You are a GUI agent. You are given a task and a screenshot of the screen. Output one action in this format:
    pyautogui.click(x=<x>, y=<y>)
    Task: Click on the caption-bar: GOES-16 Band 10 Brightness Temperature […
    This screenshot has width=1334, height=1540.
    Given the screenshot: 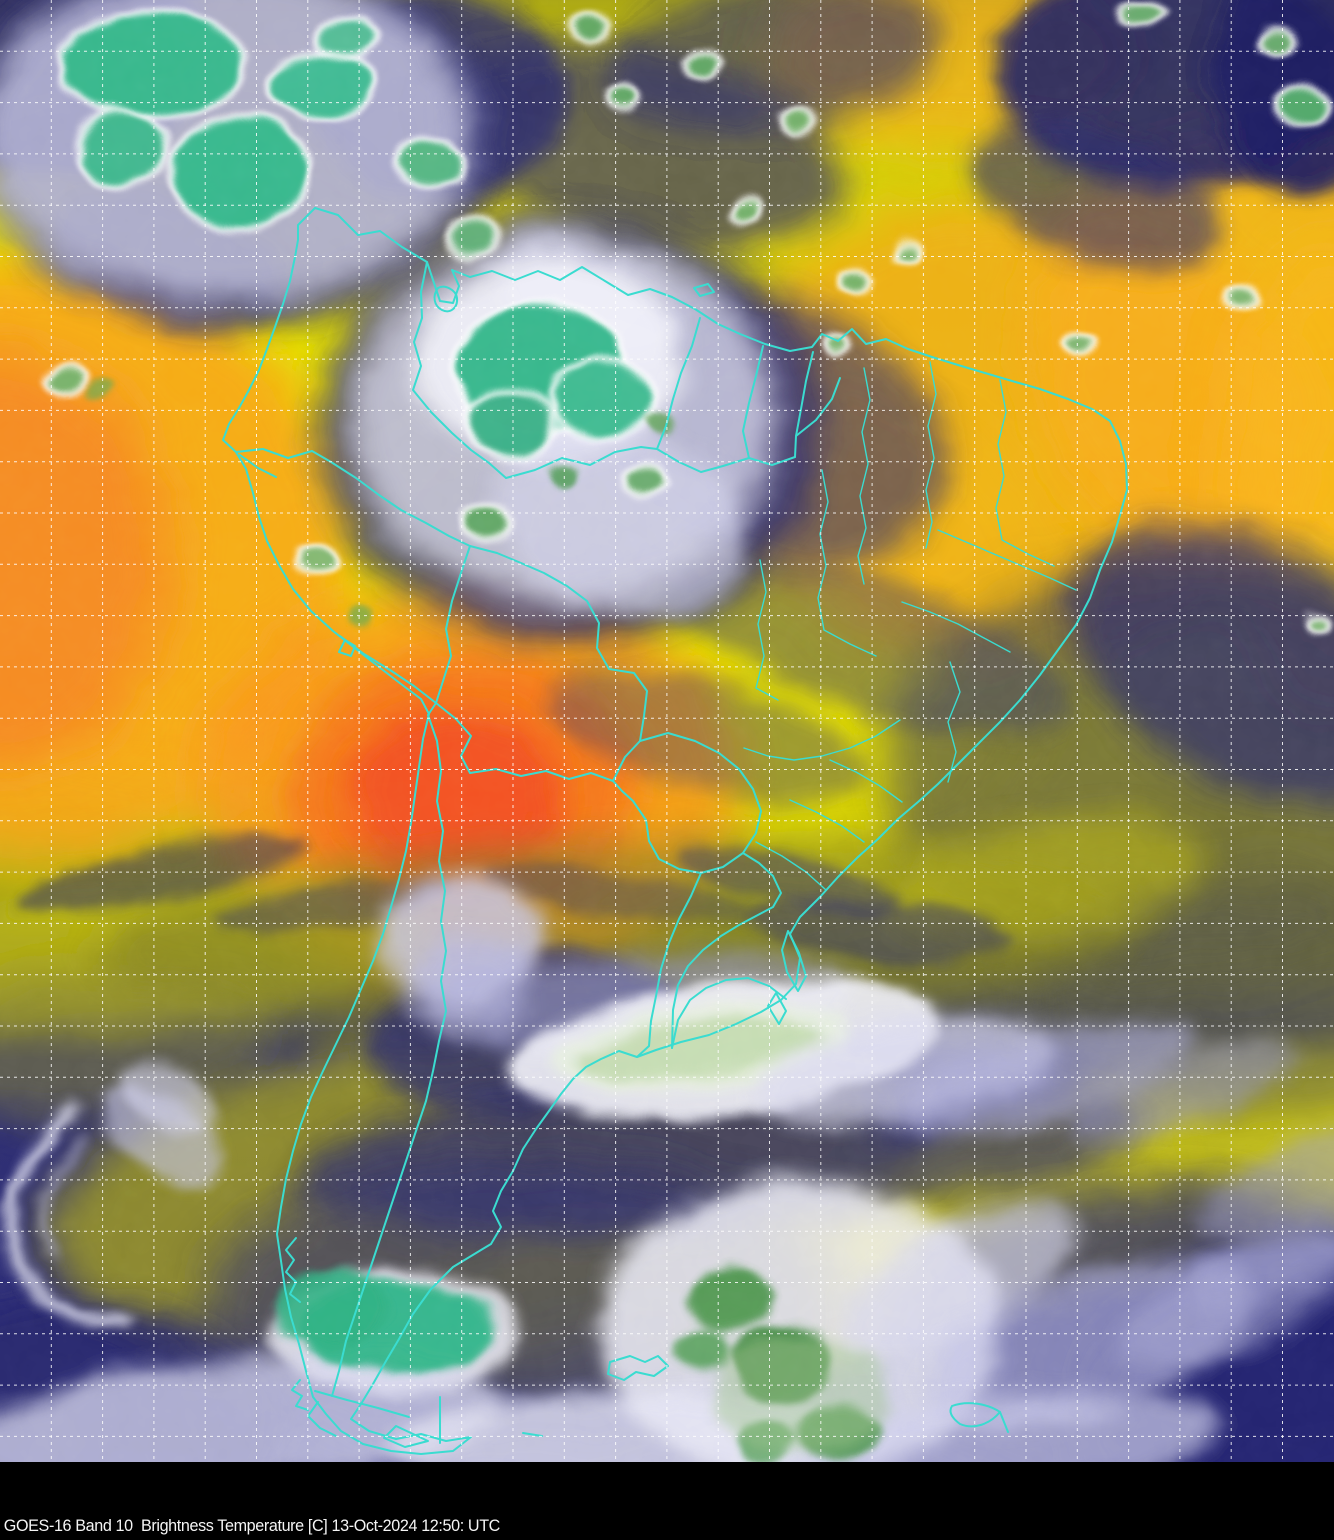 What is the action you would take?
    pyautogui.click(x=667, y=1501)
    